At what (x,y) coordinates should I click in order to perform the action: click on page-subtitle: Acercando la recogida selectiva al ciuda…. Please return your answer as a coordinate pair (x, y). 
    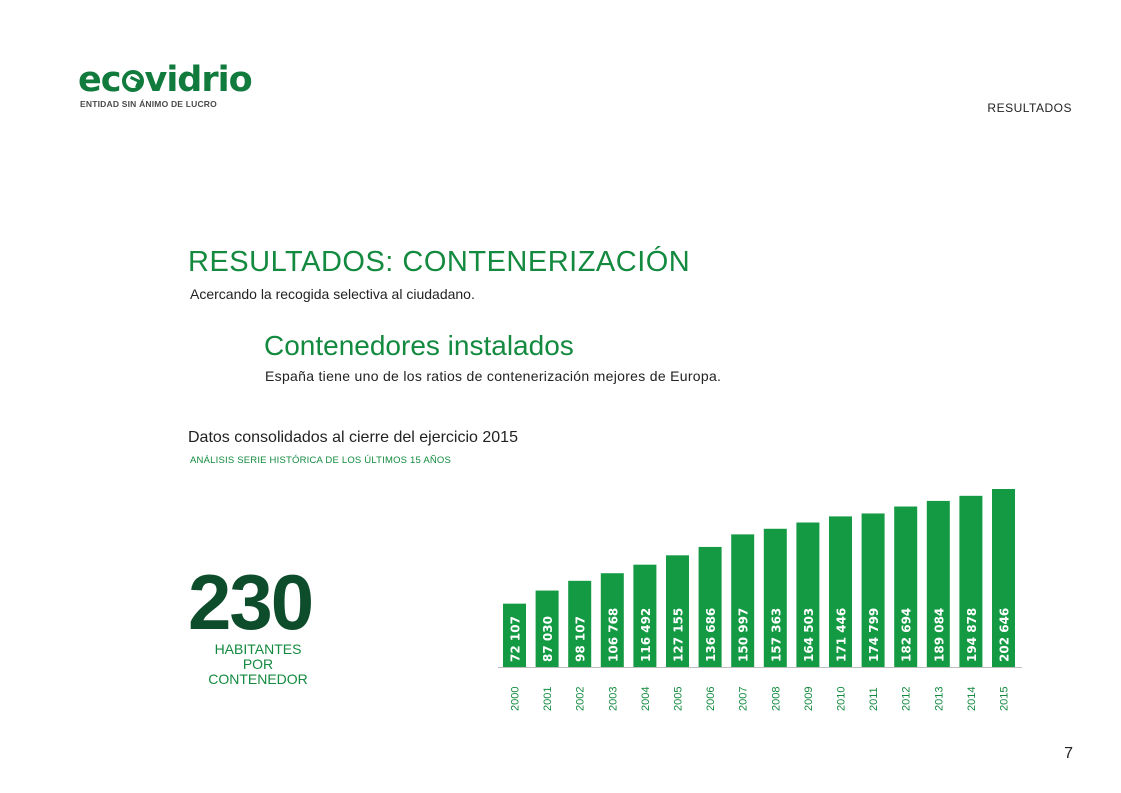
    Looking at the image, I should click on (332, 294).